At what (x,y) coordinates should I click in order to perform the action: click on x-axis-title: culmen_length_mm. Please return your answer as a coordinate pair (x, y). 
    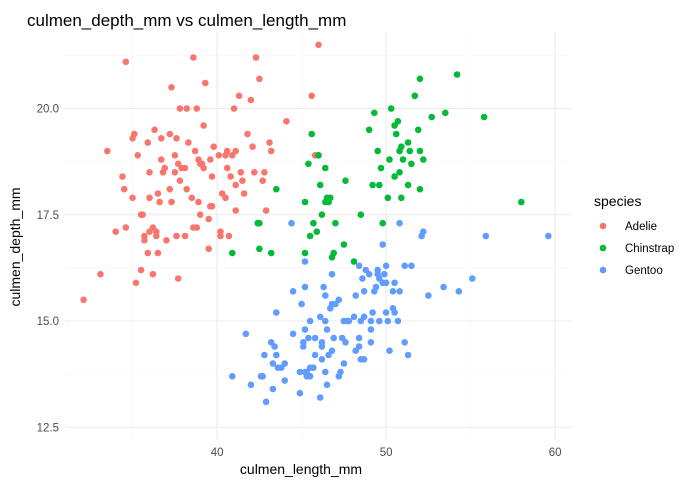
    Looking at the image, I should click on (301, 469).